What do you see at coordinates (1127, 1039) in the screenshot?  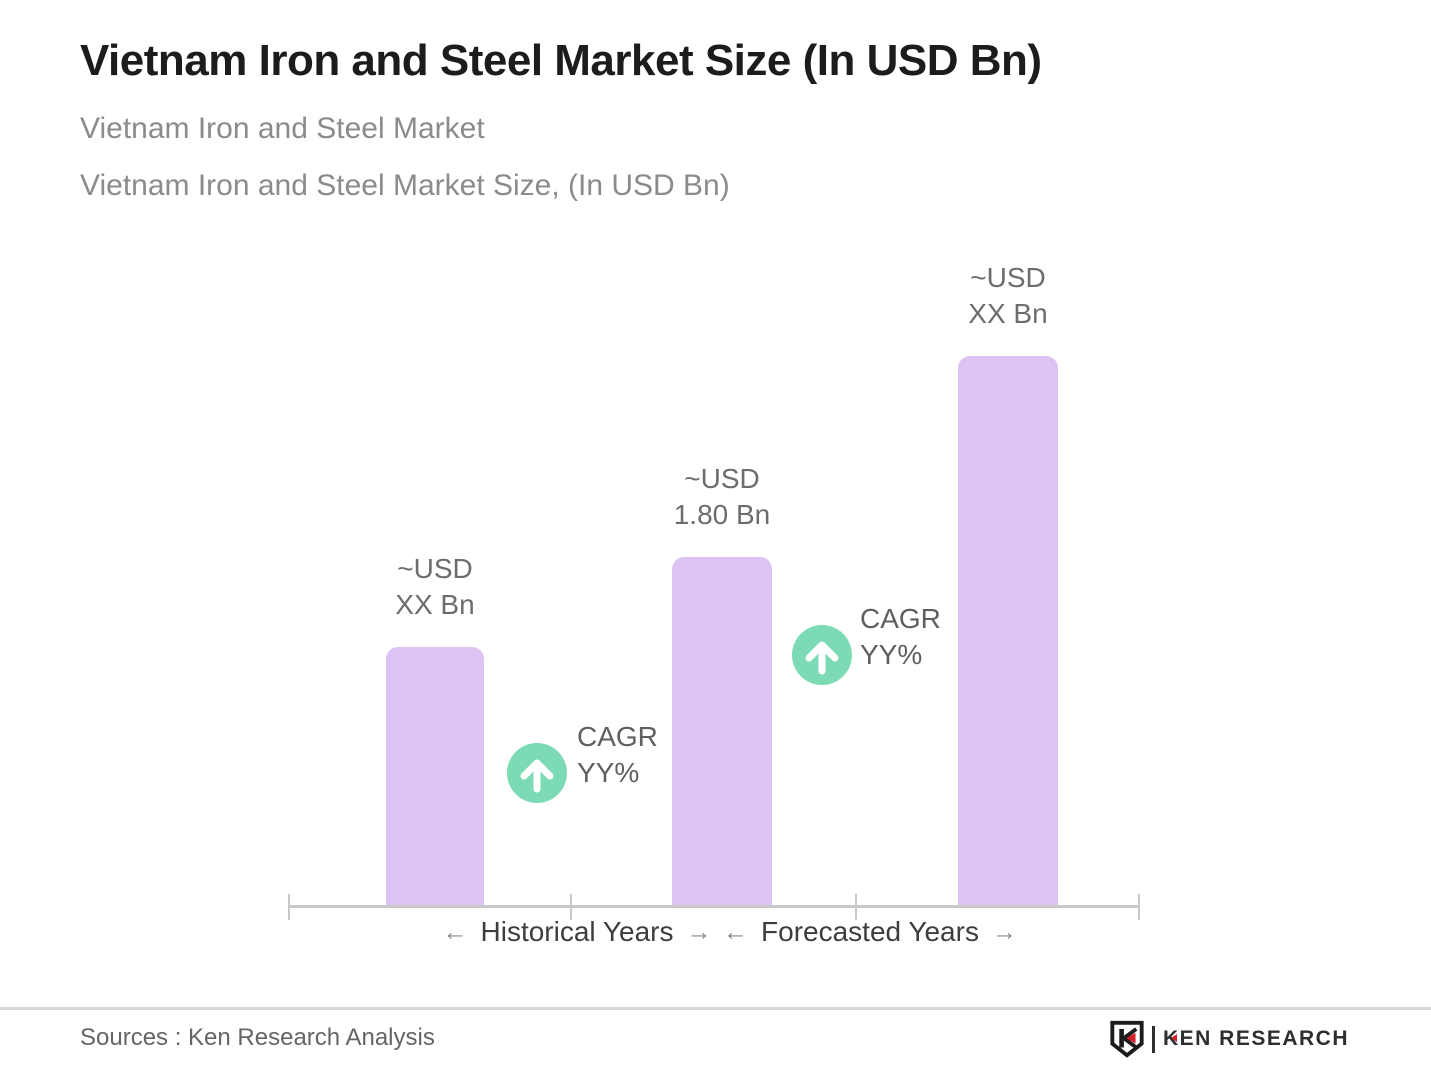 I see `ken-research-shield-icon` at bounding box center [1127, 1039].